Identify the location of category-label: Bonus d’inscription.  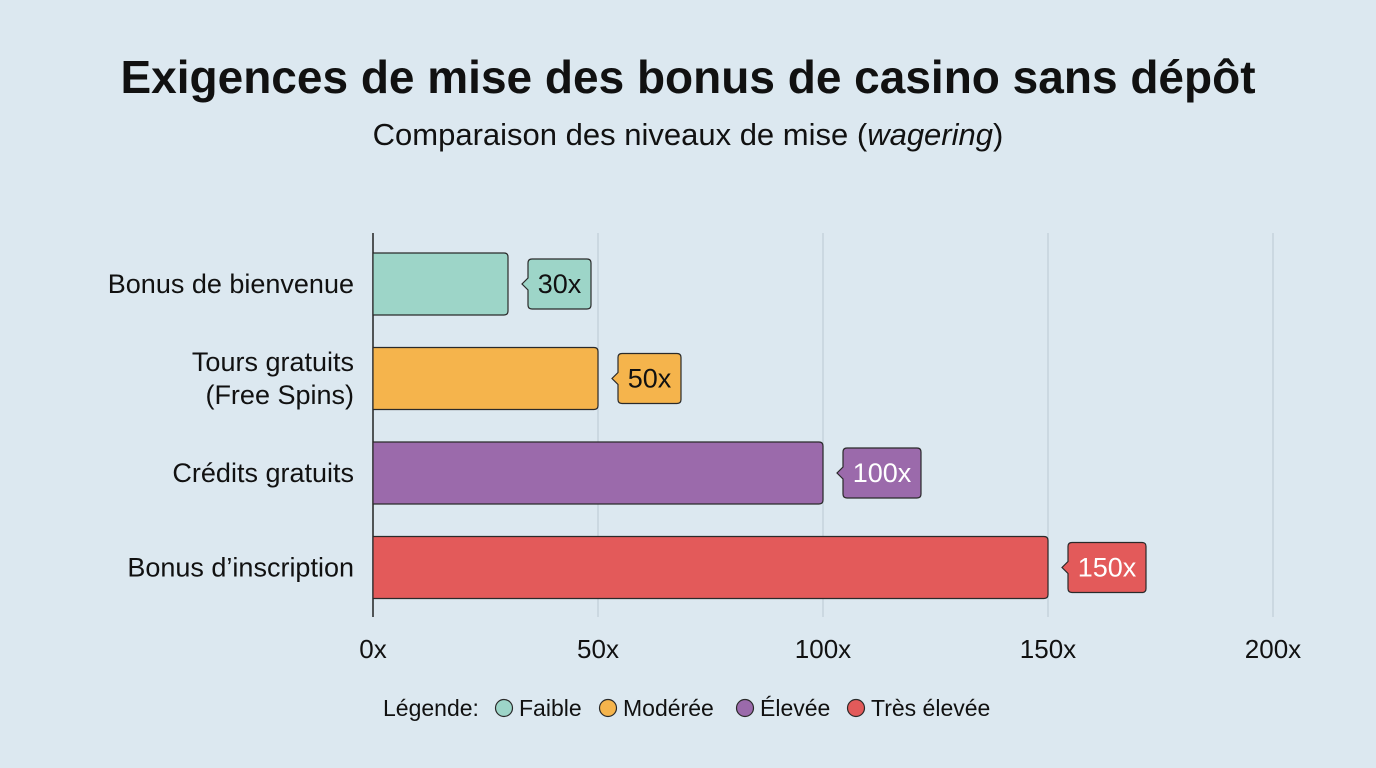
(240, 568).